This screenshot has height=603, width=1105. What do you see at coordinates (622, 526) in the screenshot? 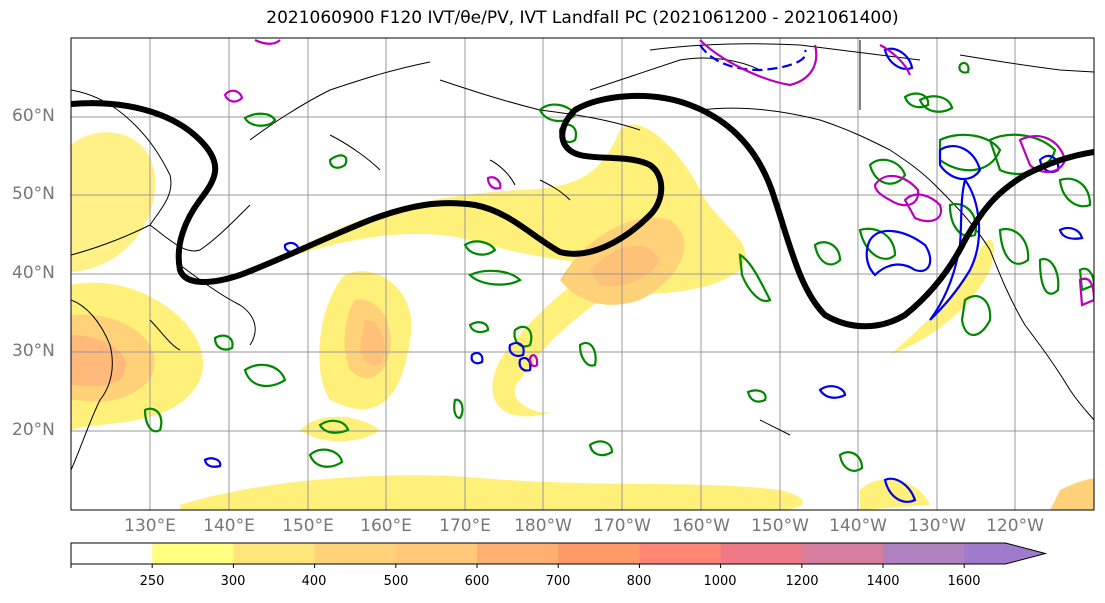
I see `lon-label-170w: 170°W` at bounding box center [622, 526].